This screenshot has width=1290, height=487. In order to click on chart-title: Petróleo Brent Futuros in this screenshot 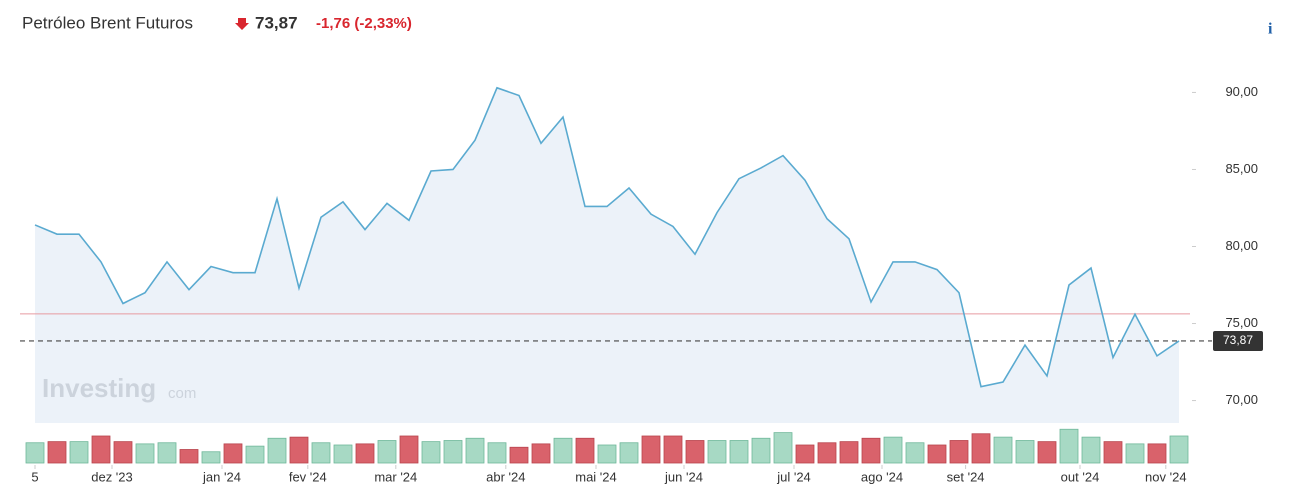, I will do `click(107, 22)`.